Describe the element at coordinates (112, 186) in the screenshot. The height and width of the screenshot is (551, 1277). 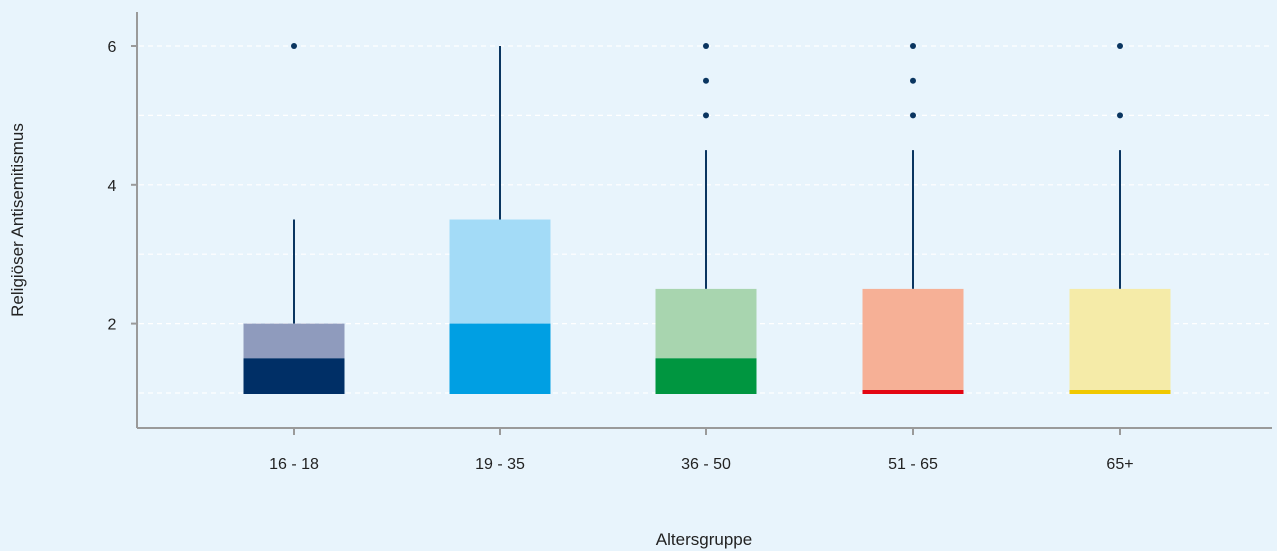
I see `y-tick-label: 4` at that location.